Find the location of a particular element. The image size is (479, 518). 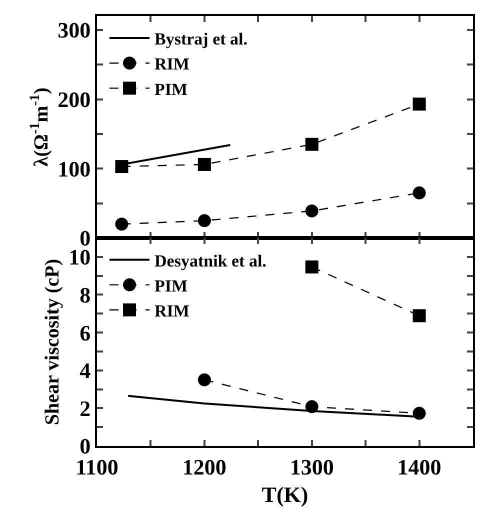

x-tick-label: 1200 is located at coordinates (204, 467).